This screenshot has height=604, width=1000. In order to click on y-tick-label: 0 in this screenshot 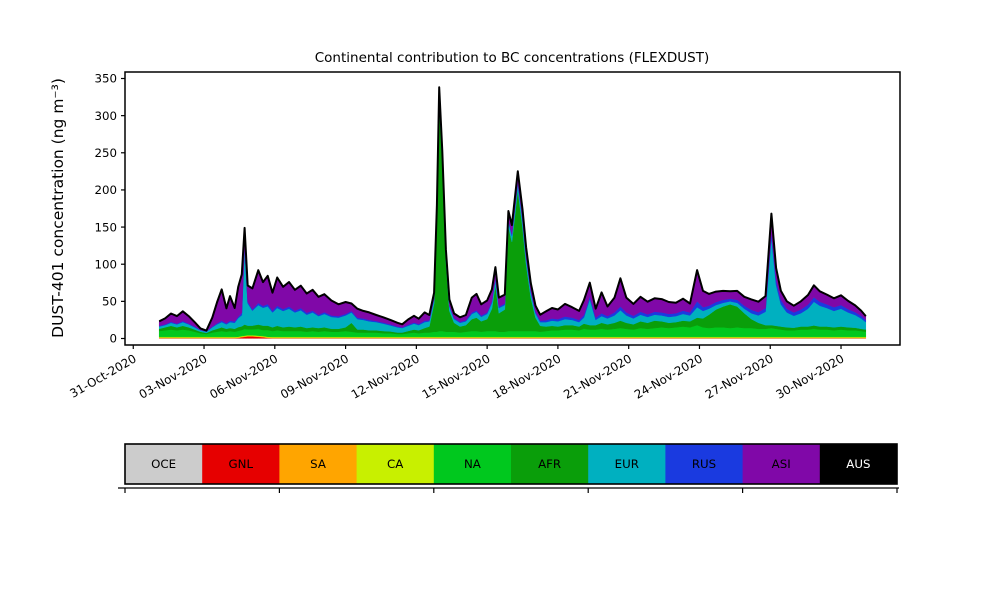, I will do `click(113, 339)`.